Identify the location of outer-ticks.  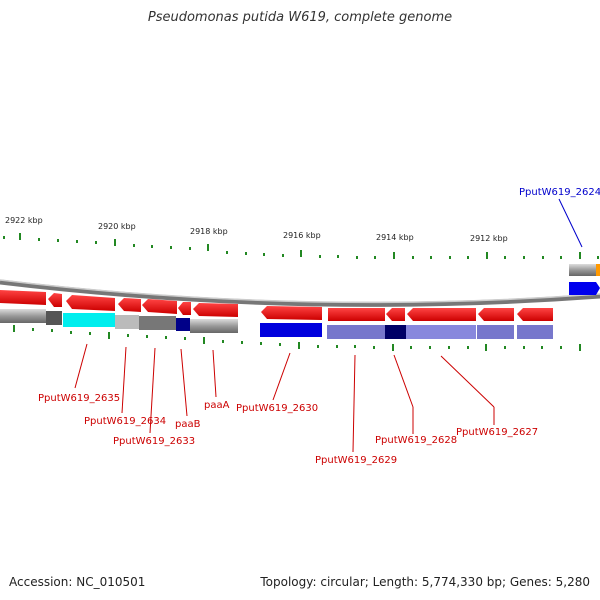
(301, 246).